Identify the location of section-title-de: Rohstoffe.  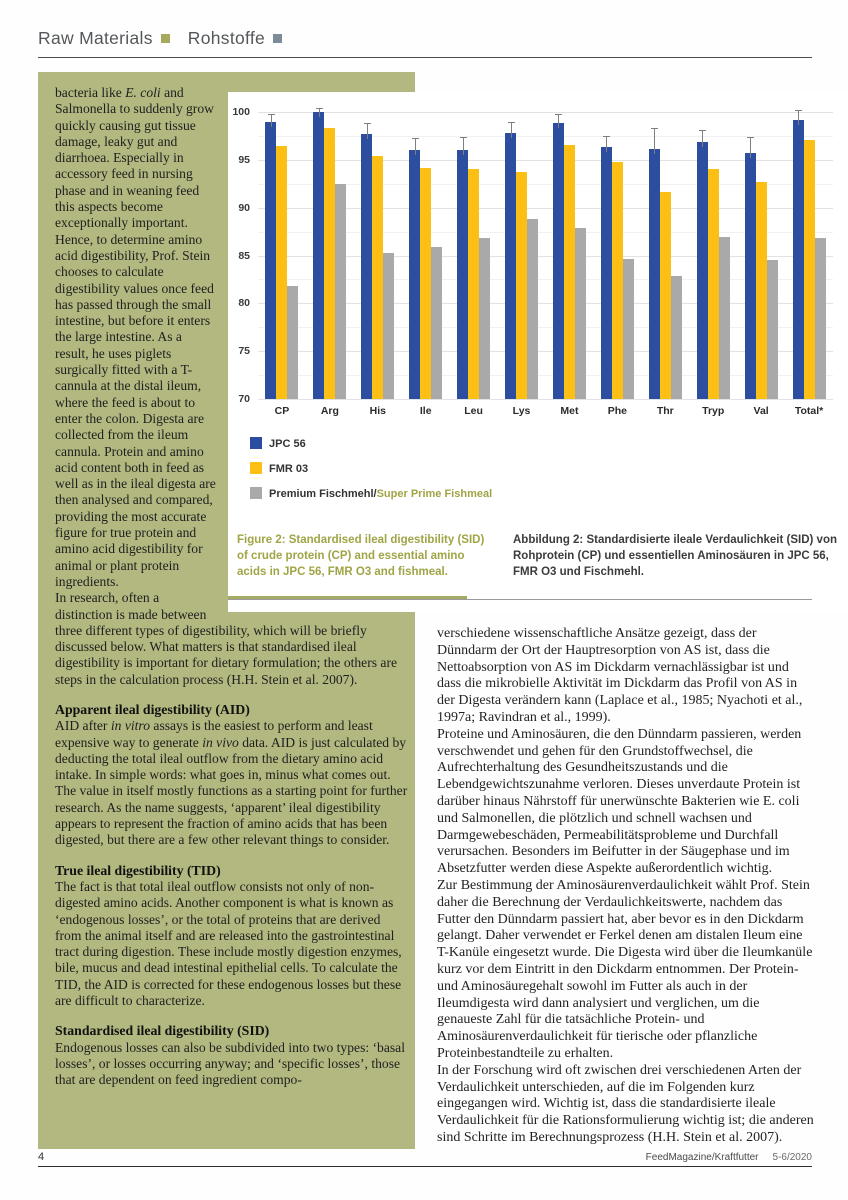
(226, 38).